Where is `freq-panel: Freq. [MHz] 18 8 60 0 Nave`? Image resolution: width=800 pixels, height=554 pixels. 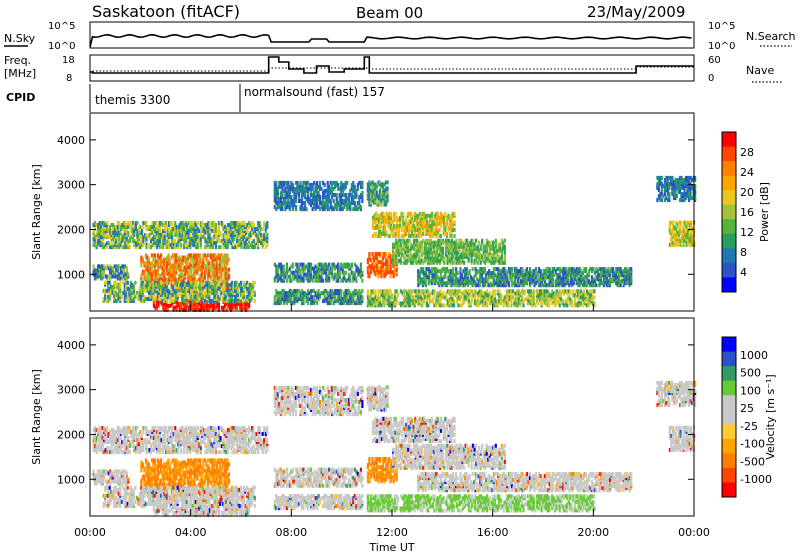 freq-panel: Freq. [MHz] 18 8 60 0 Nave is located at coordinates (393, 69).